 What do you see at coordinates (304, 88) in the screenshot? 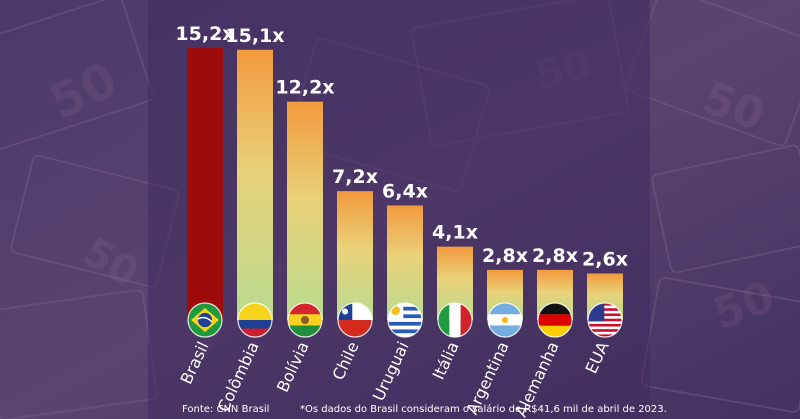
I see `value-label: 12,2x` at bounding box center [304, 88].